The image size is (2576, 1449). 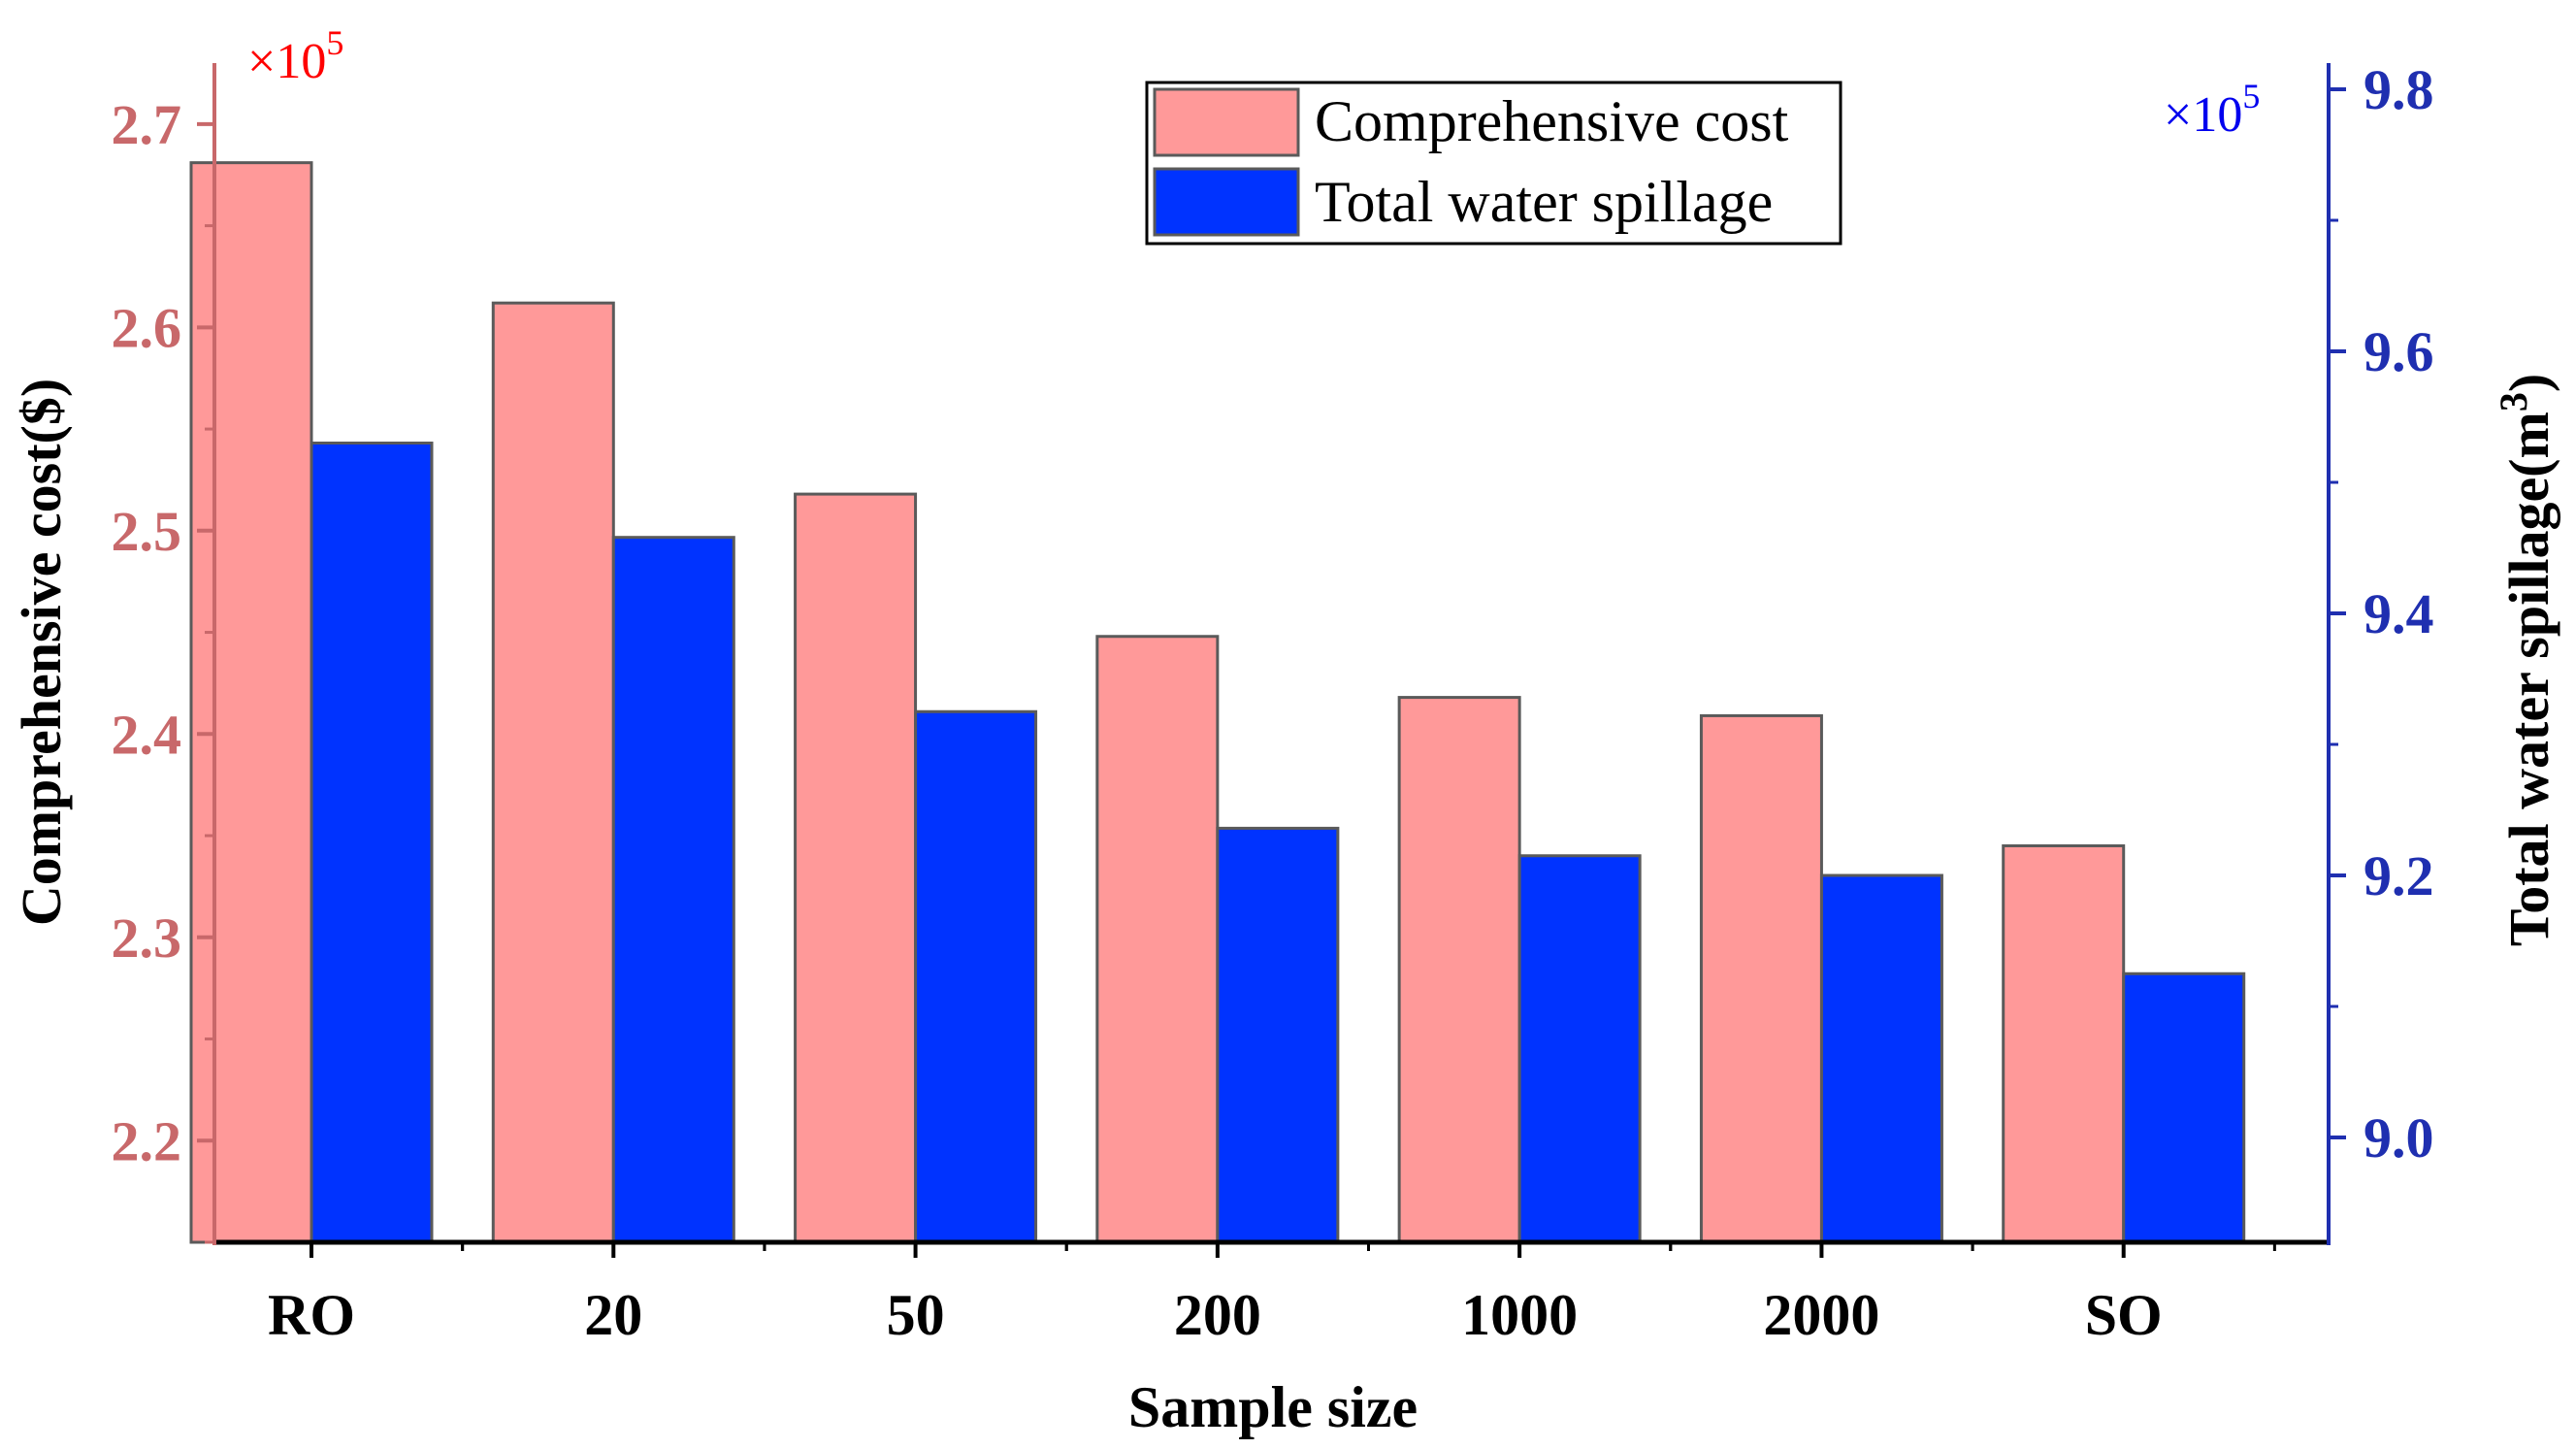 I want to click on right-tick-label: 9.8, so click(x=2399, y=89).